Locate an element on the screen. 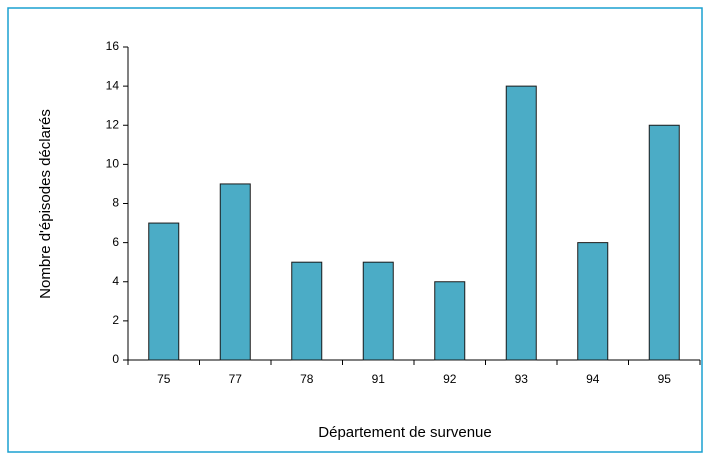 This screenshot has height=458, width=710. x-tick-label: 94 is located at coordinates (593, 379).